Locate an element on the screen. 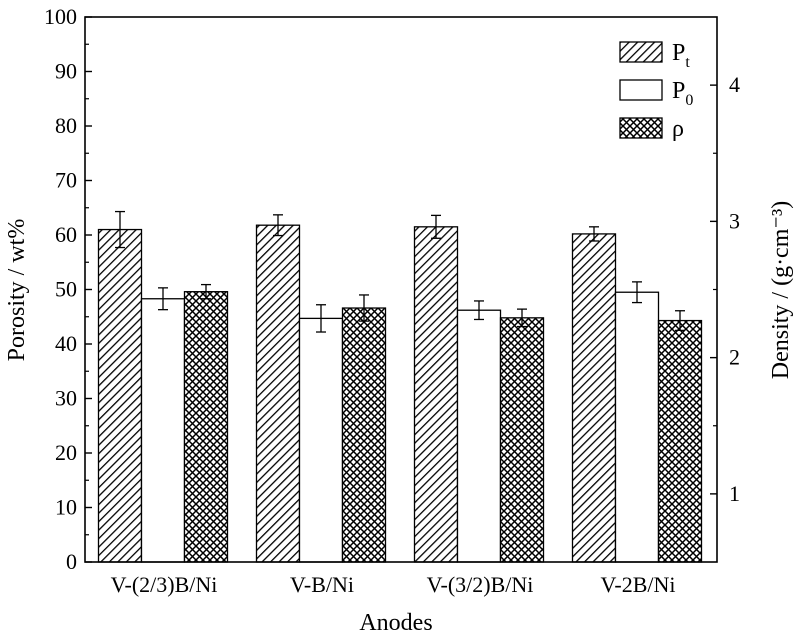 This screenshot has height=639, width=800. right-tick-label: 4 is located at coordinates (734, 84).